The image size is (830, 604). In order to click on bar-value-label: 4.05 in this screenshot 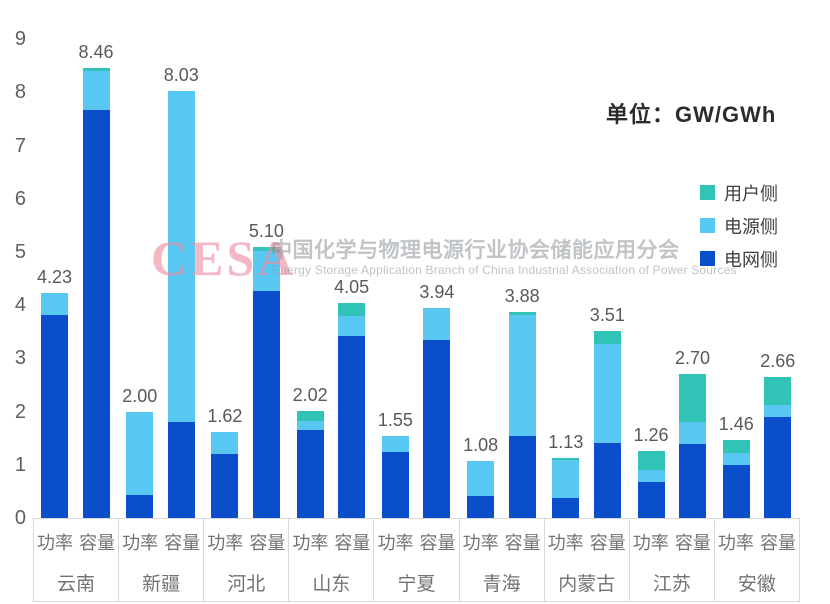, I will do `click(352, 286)`.